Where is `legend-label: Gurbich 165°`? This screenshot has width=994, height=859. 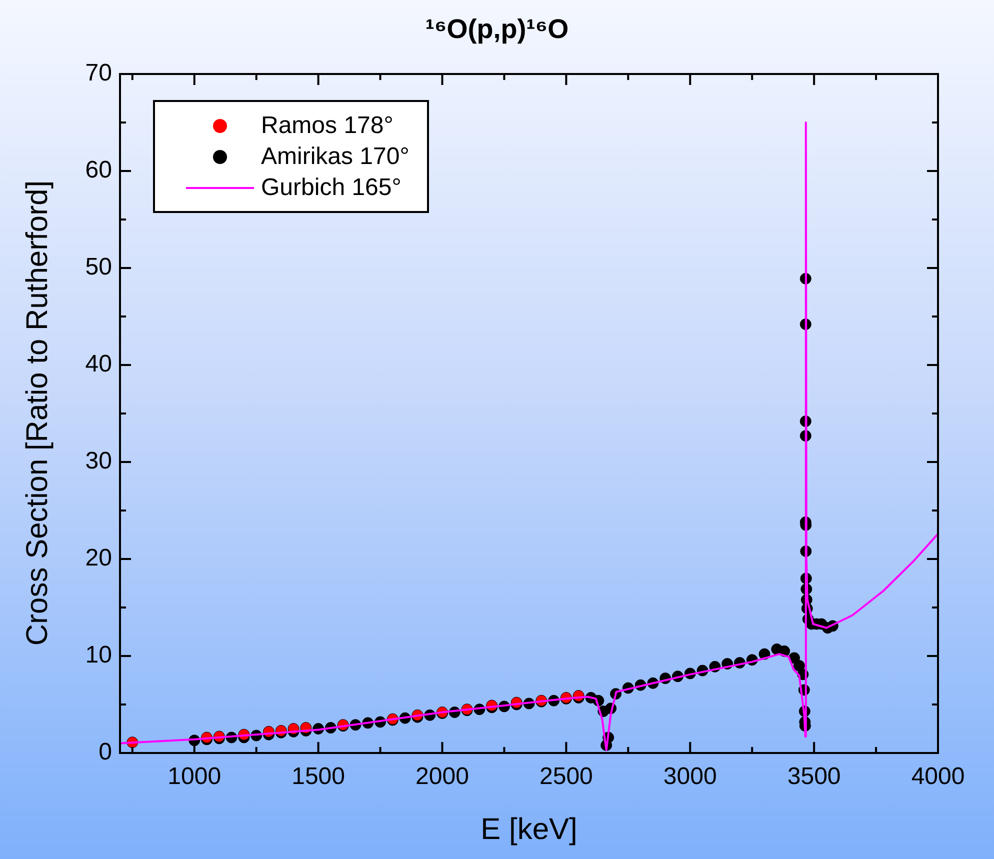
legend-label: Gurbich 165° is located at coordinates (331, 188).